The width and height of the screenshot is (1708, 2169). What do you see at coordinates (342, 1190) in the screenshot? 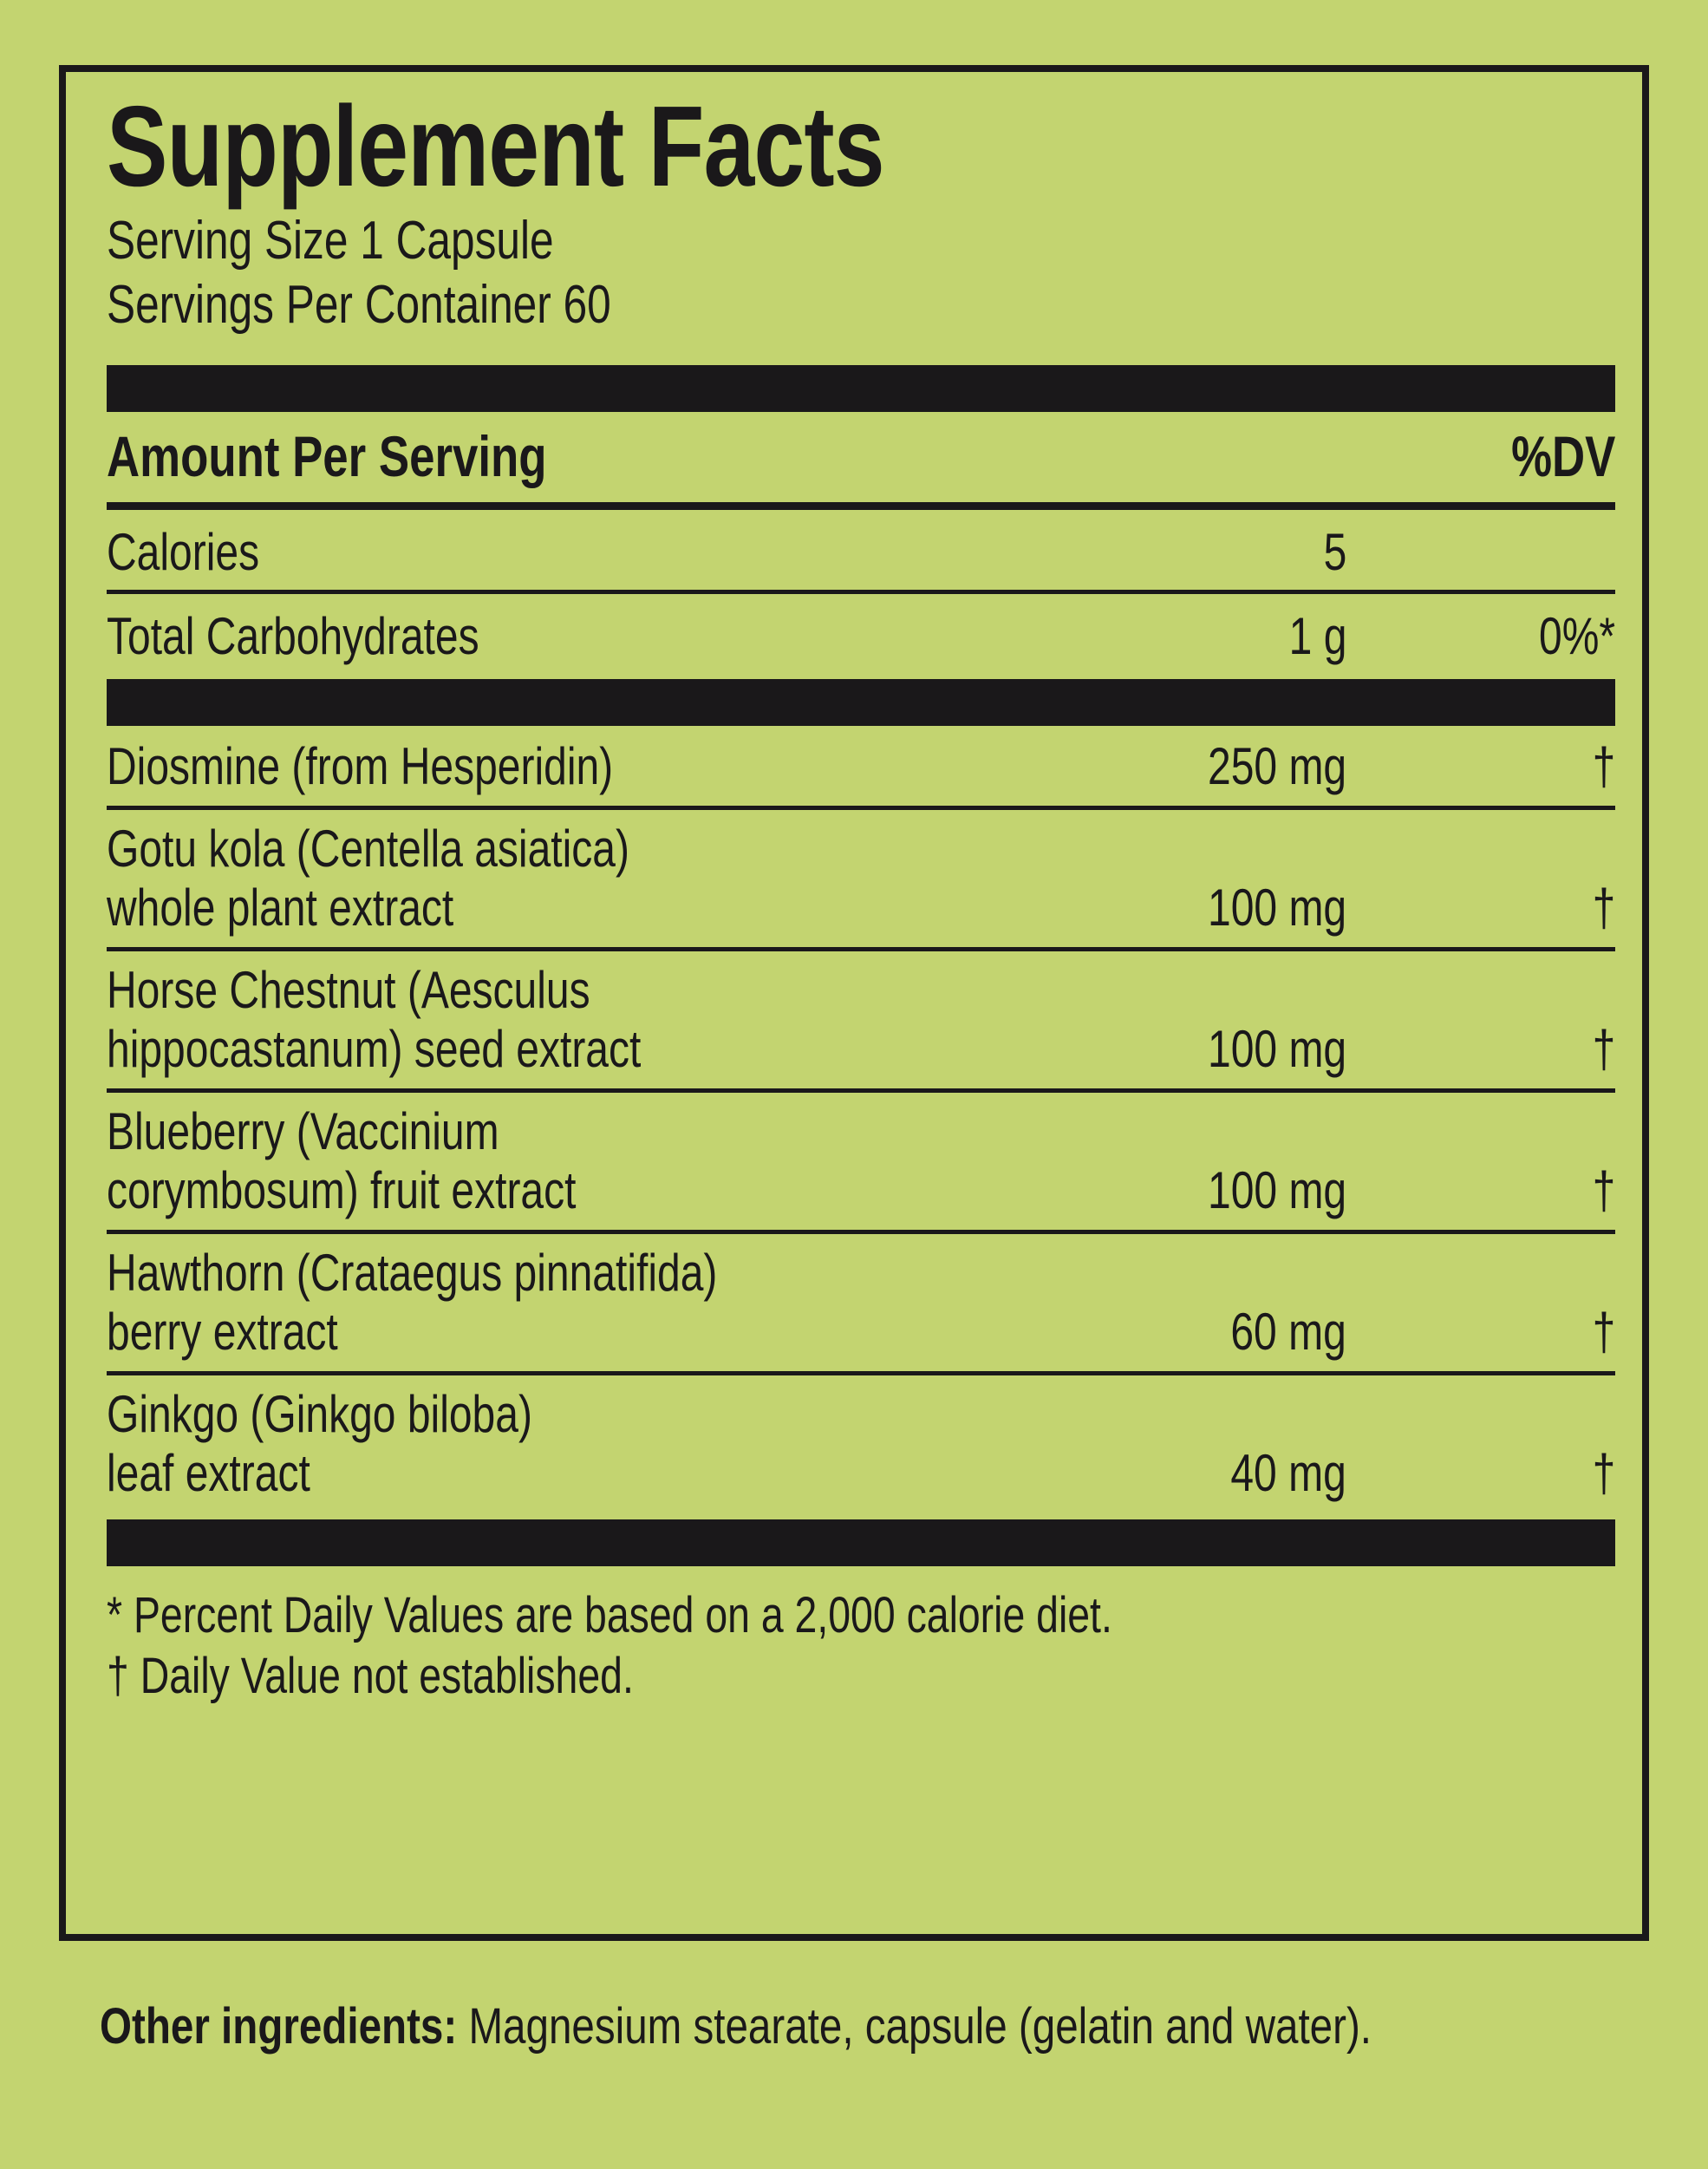
I see `ingredient-name-line2: corymbosum) fruit extract` at bounding box center [342, 1190].